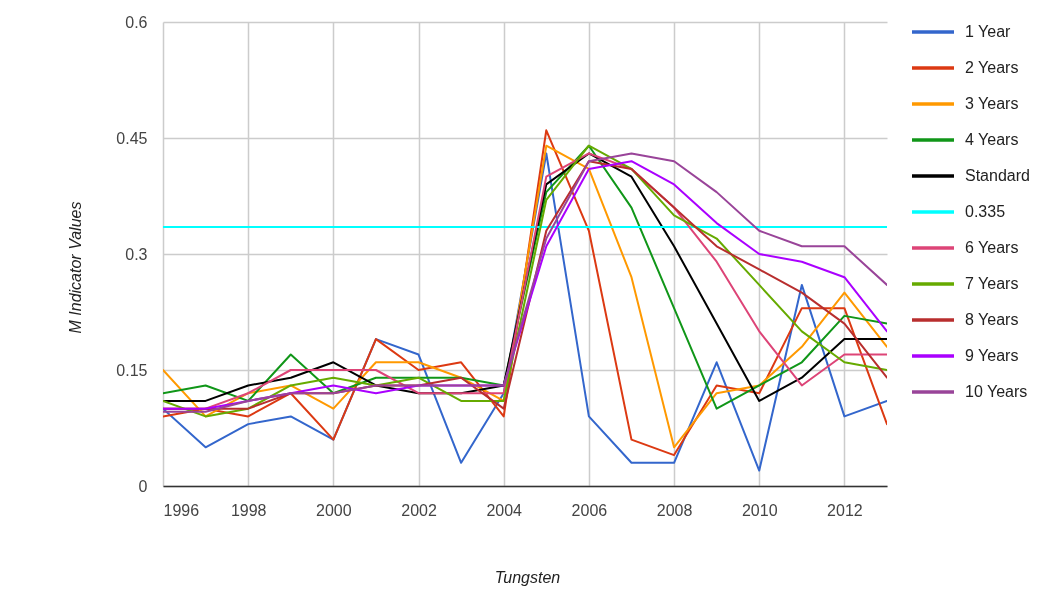  Describe the element at coordinates (334, 510) in the screenshot. I see `x-tick-label: 2000` at that location.